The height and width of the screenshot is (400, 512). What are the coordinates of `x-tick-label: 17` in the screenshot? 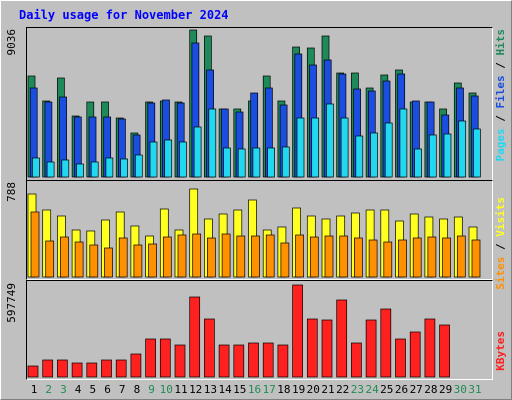 It's located at (269, 389).